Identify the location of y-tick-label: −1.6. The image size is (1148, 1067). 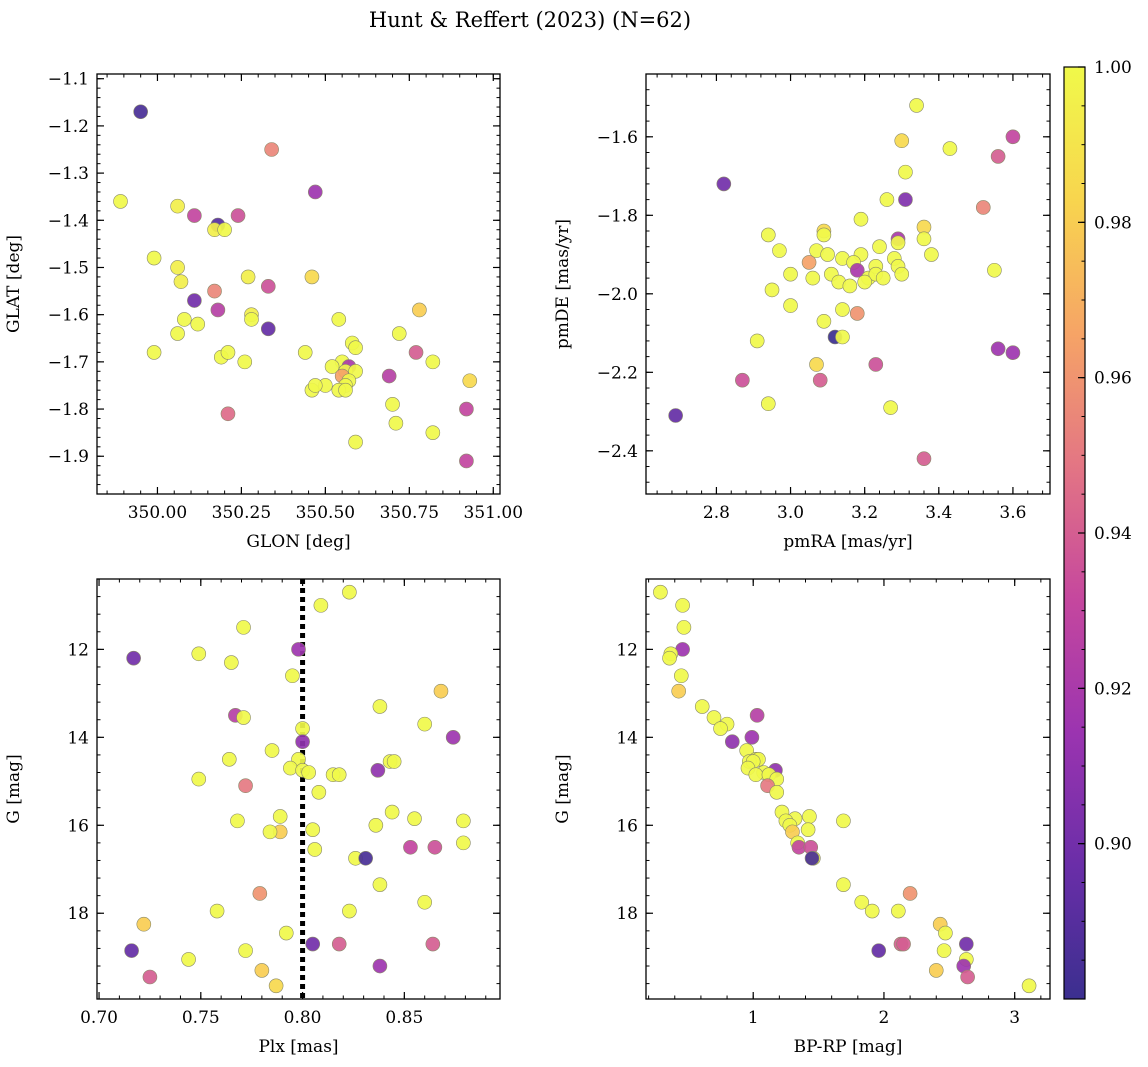
(617, 138).